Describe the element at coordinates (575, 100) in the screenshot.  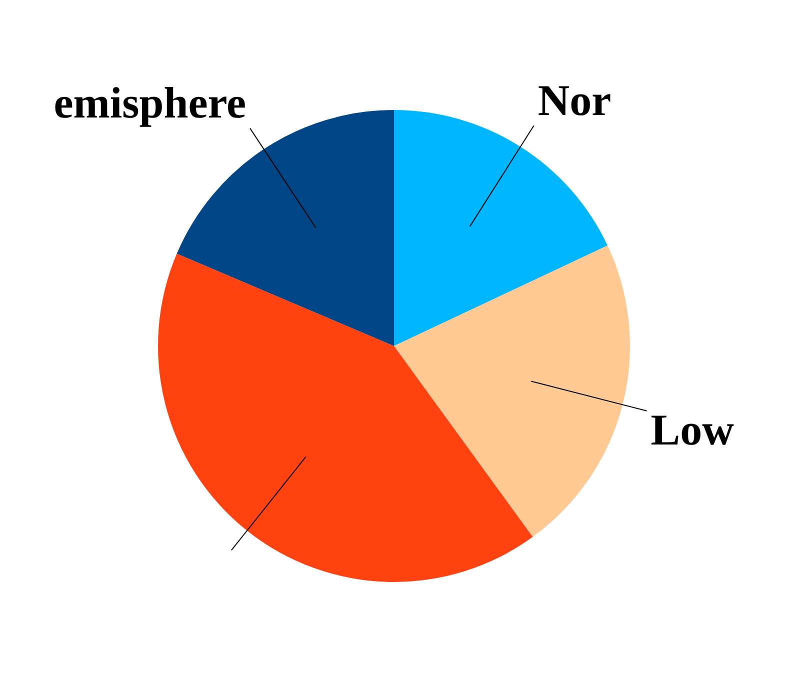
I see `slice-label: Nor` at that location.